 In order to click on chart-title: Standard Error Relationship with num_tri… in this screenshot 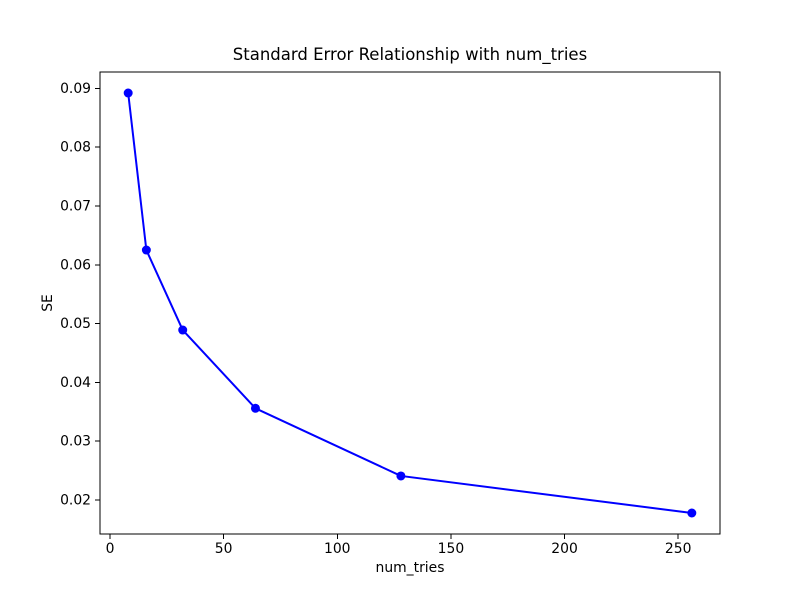, I will do `click(410, 54)`.